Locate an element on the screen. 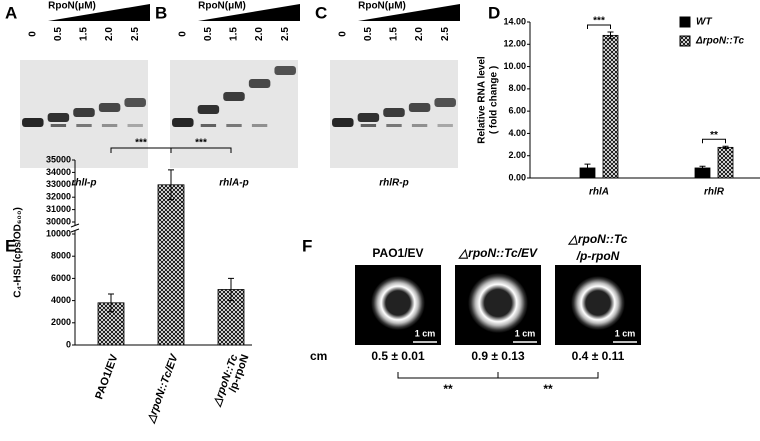 Image resolution: width=760 pixels, height=441 pixels. measure: 0.9 ± 0.13 is located at coordinates (498, 356).